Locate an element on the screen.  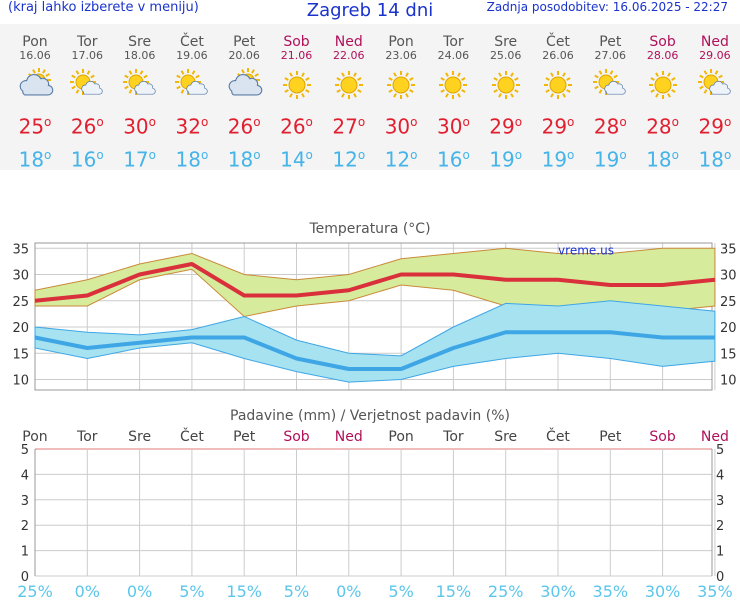
min-temperature-band is located at coordinates (375, 341).